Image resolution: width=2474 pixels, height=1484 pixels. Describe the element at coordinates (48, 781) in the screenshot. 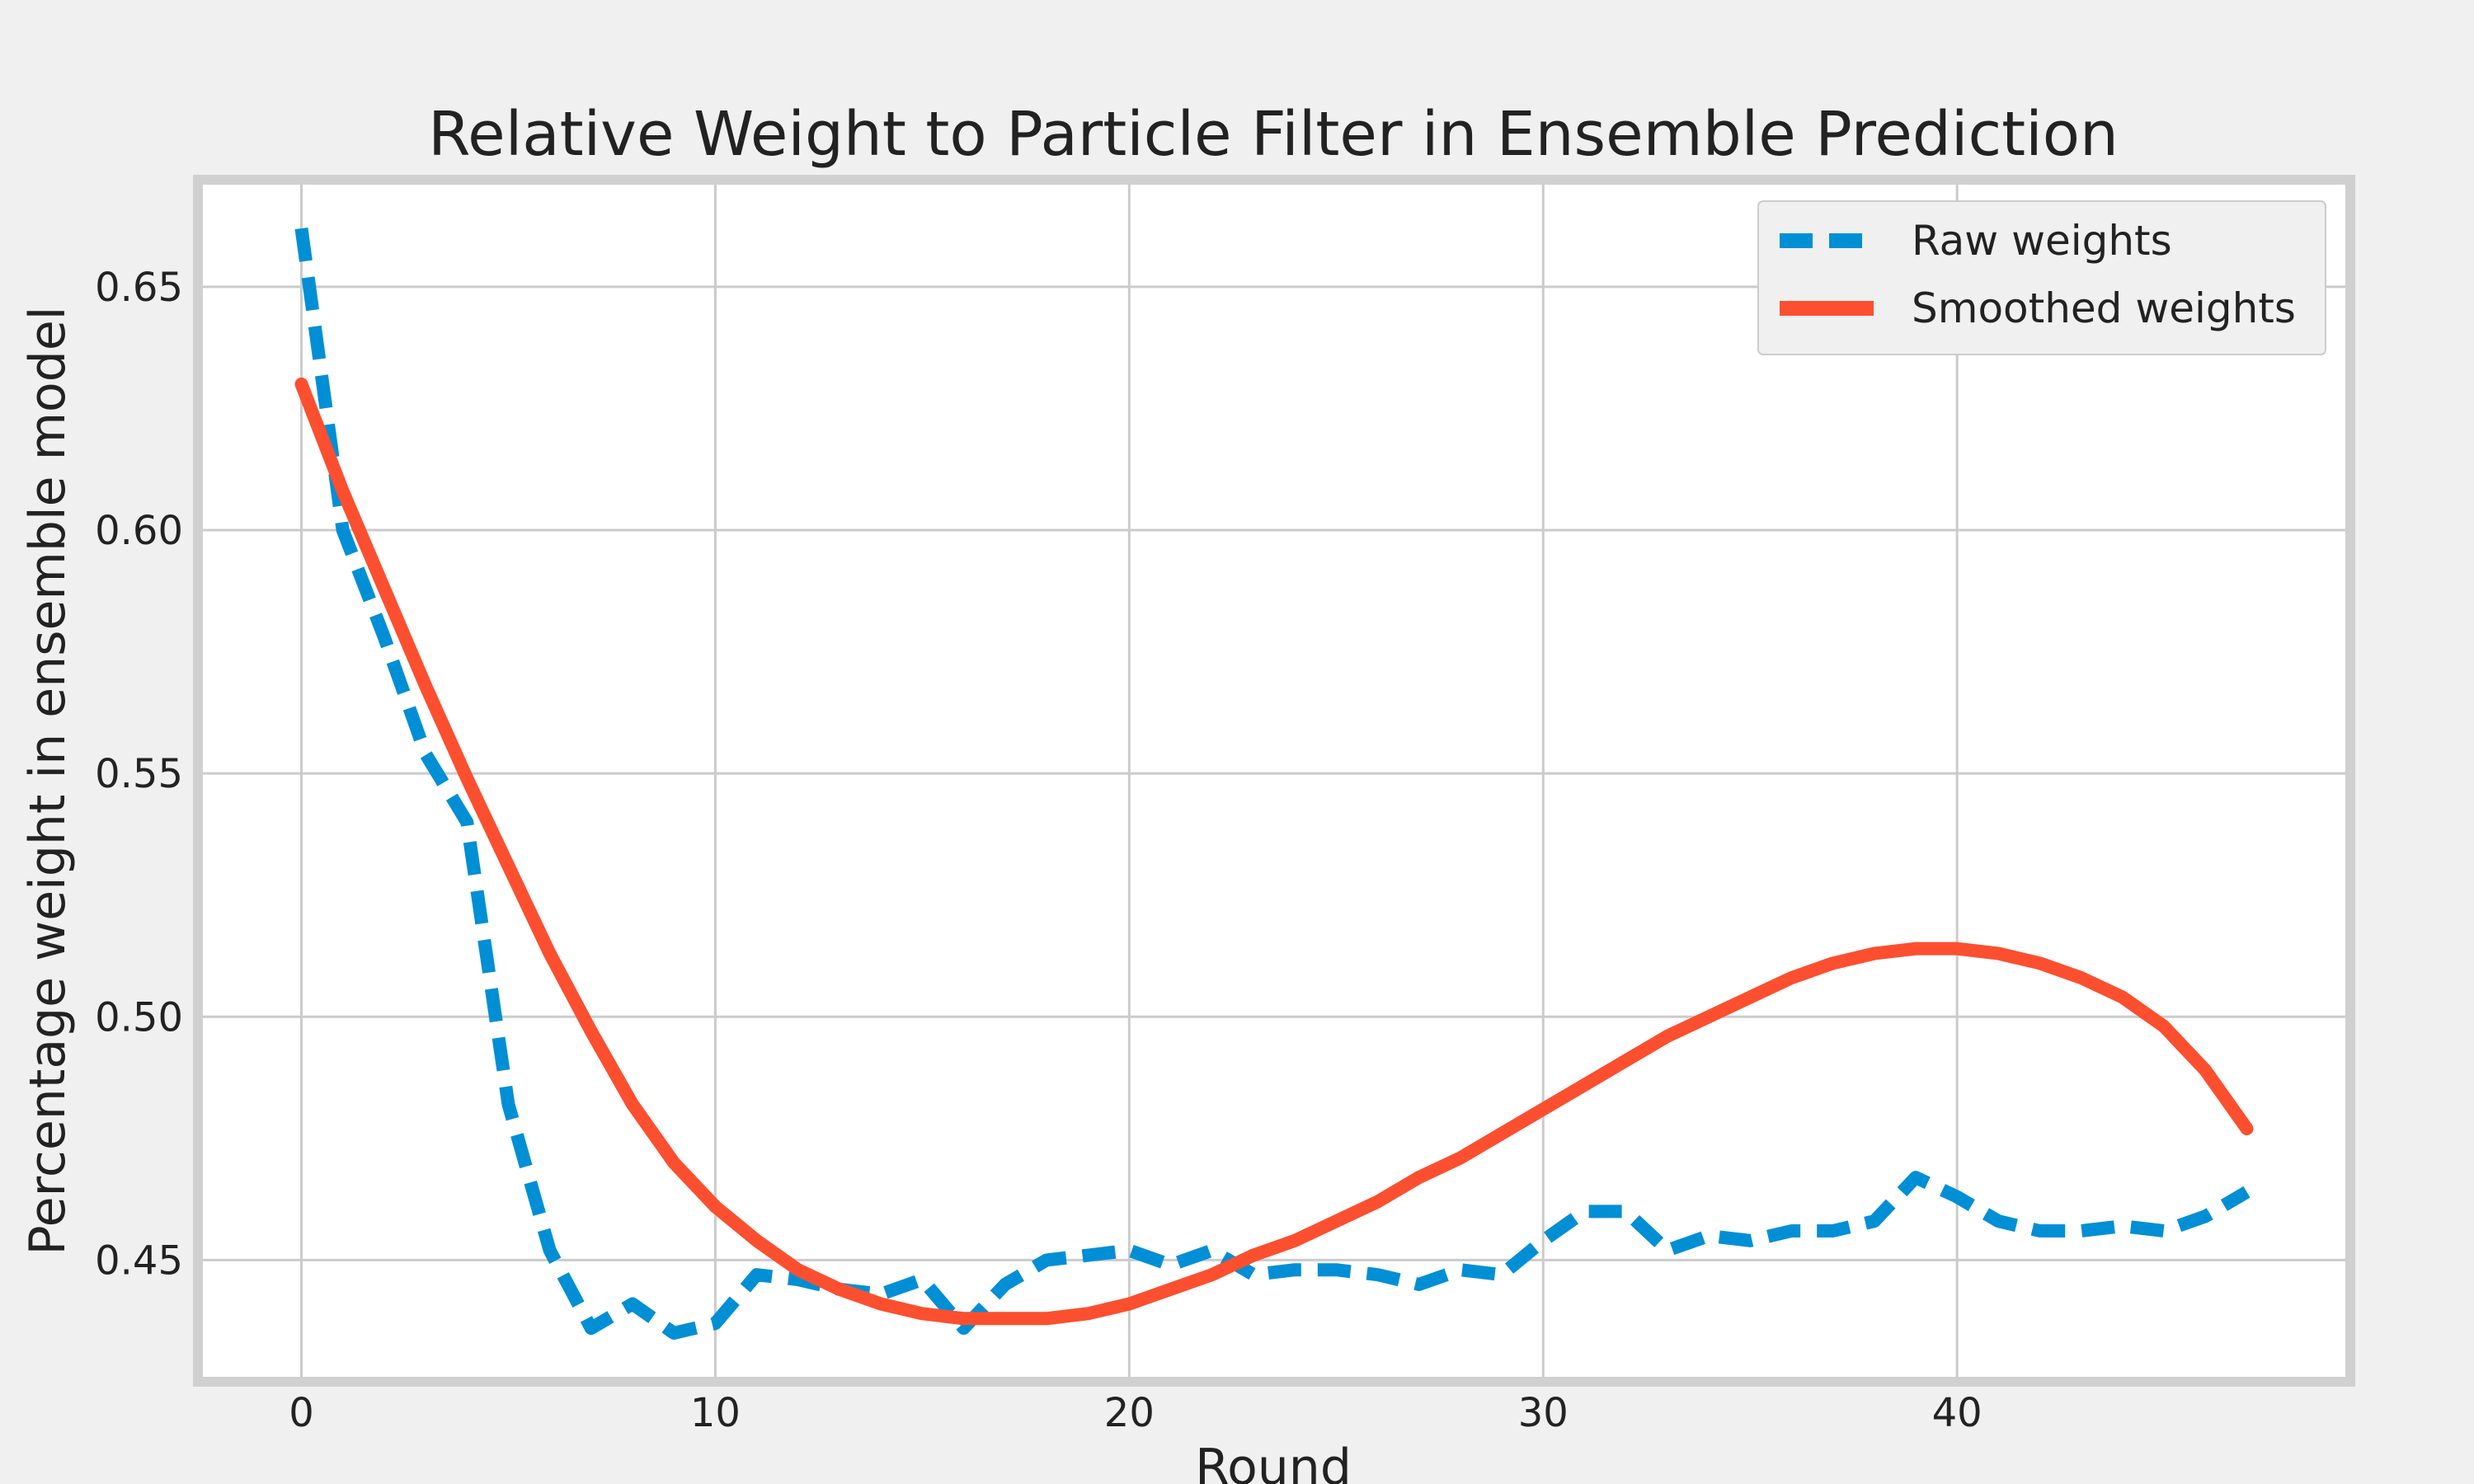

I see `y-axis-label: Percentage weight in ensemble model` at that location.